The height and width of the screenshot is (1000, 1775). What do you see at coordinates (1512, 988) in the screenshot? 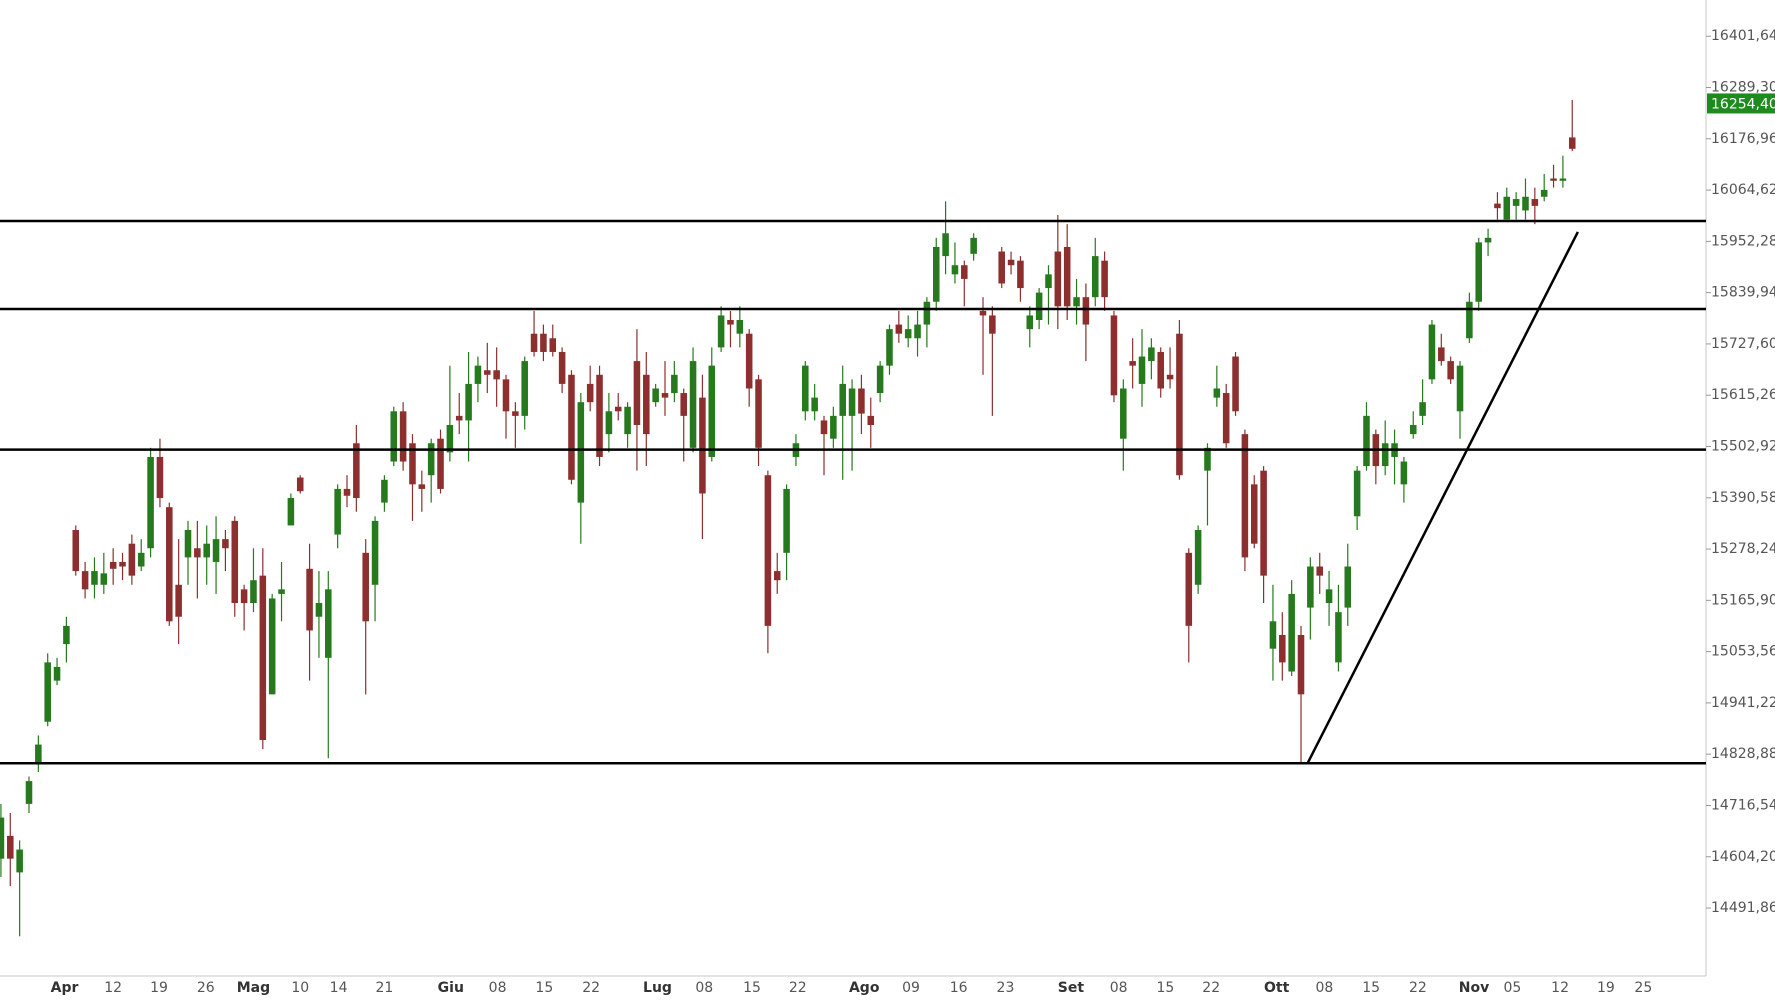
I see `x-tick-label: 05` at bounding box center [1512, 988].